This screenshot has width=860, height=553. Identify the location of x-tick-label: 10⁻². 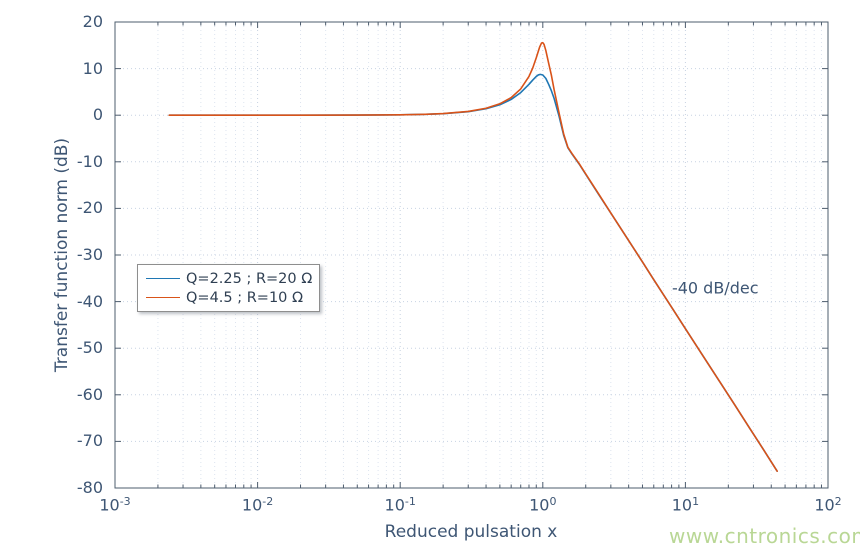
(257, 505).